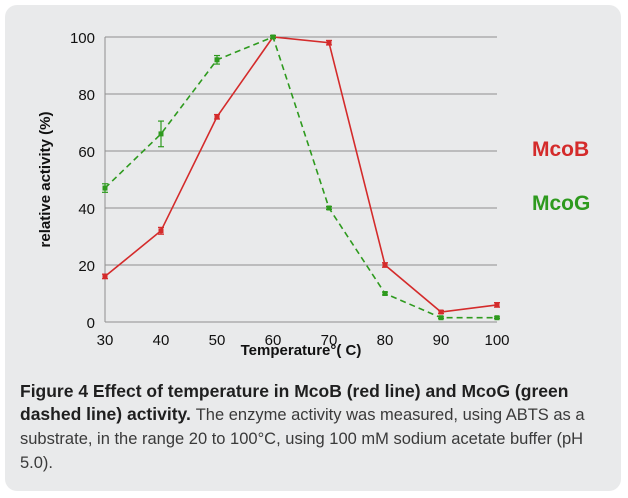 The image size is (628, 498). Describe the element at coordinates (560, 149) in the screenshot. I see `legend-mcob: McoB` at that location.